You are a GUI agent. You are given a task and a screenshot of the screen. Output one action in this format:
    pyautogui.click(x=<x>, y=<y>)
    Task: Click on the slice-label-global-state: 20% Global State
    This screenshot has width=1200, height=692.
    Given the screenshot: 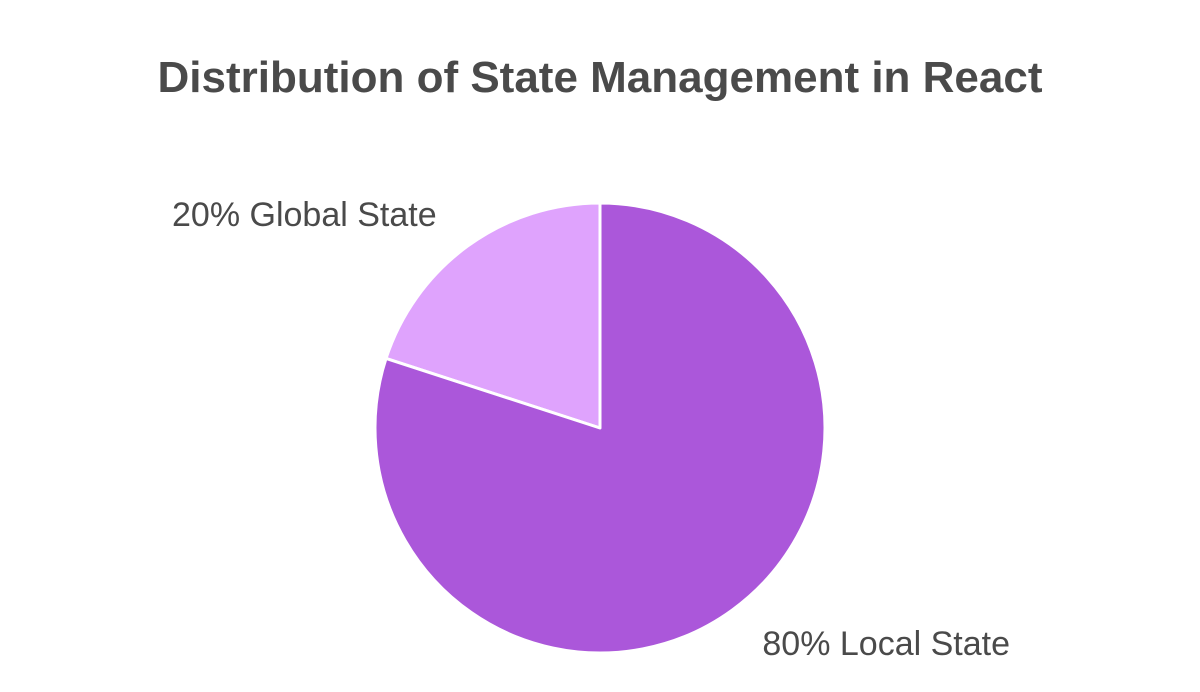 What is the action you would take?
    pyautogui.click(x=304, y=215)
    